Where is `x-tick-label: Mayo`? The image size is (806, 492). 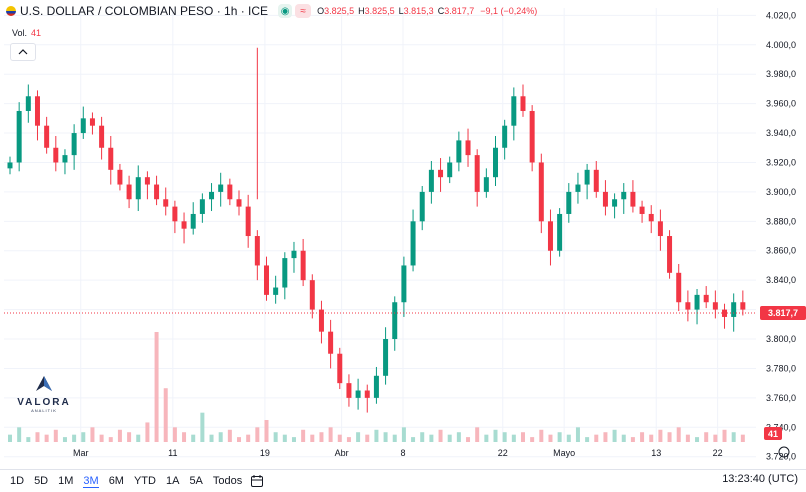 x-tick-label: Mayo is located at coordinates (564, 453).